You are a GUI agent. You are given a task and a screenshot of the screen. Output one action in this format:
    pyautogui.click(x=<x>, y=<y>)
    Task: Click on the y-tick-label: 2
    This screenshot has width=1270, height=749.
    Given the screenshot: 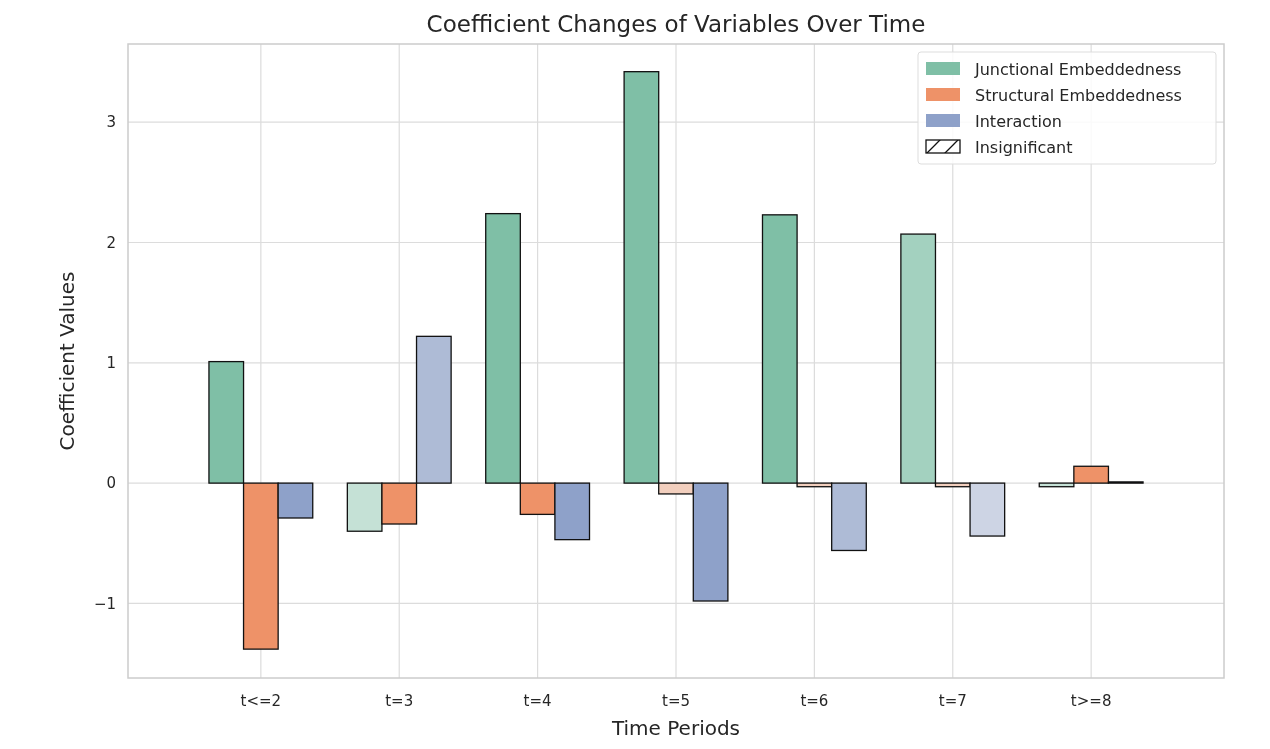 What is the action you would take?
    pyautogui.click(x=111, y=242)
    